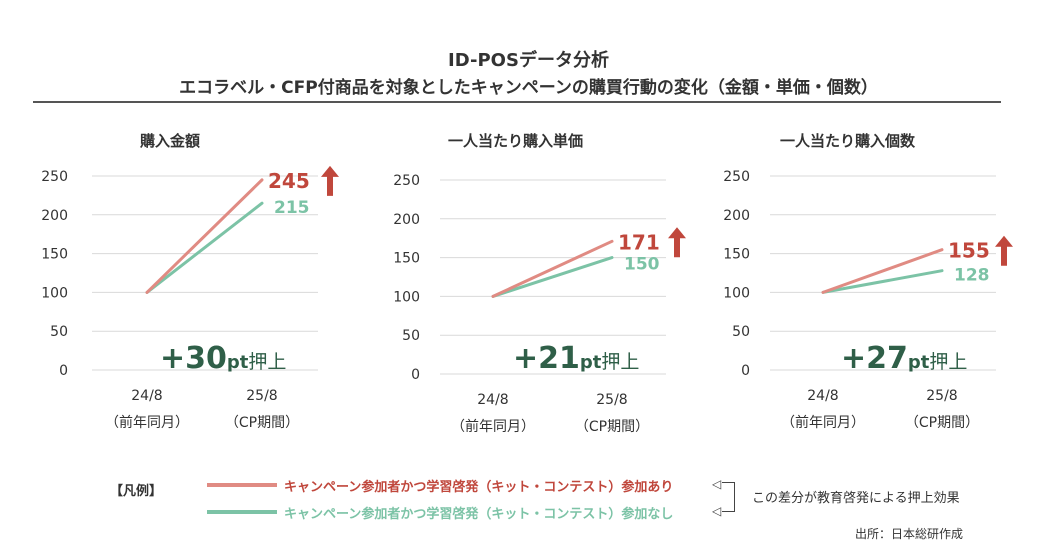 The height and width of the screenshot is (554, 1057). Describe the element at coordinates (292, 208) in the screenshot. I see `end-label-without: 215` at that location.